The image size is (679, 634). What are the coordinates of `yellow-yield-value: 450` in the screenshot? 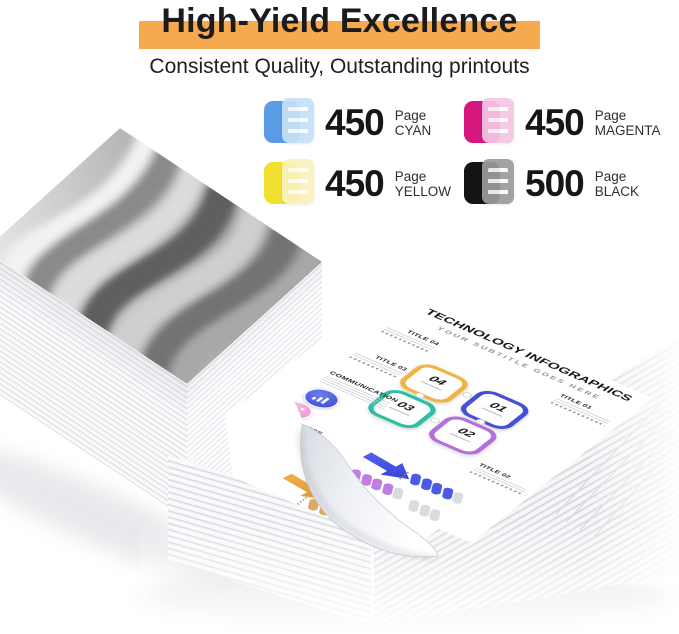 It's located at (355, 183).